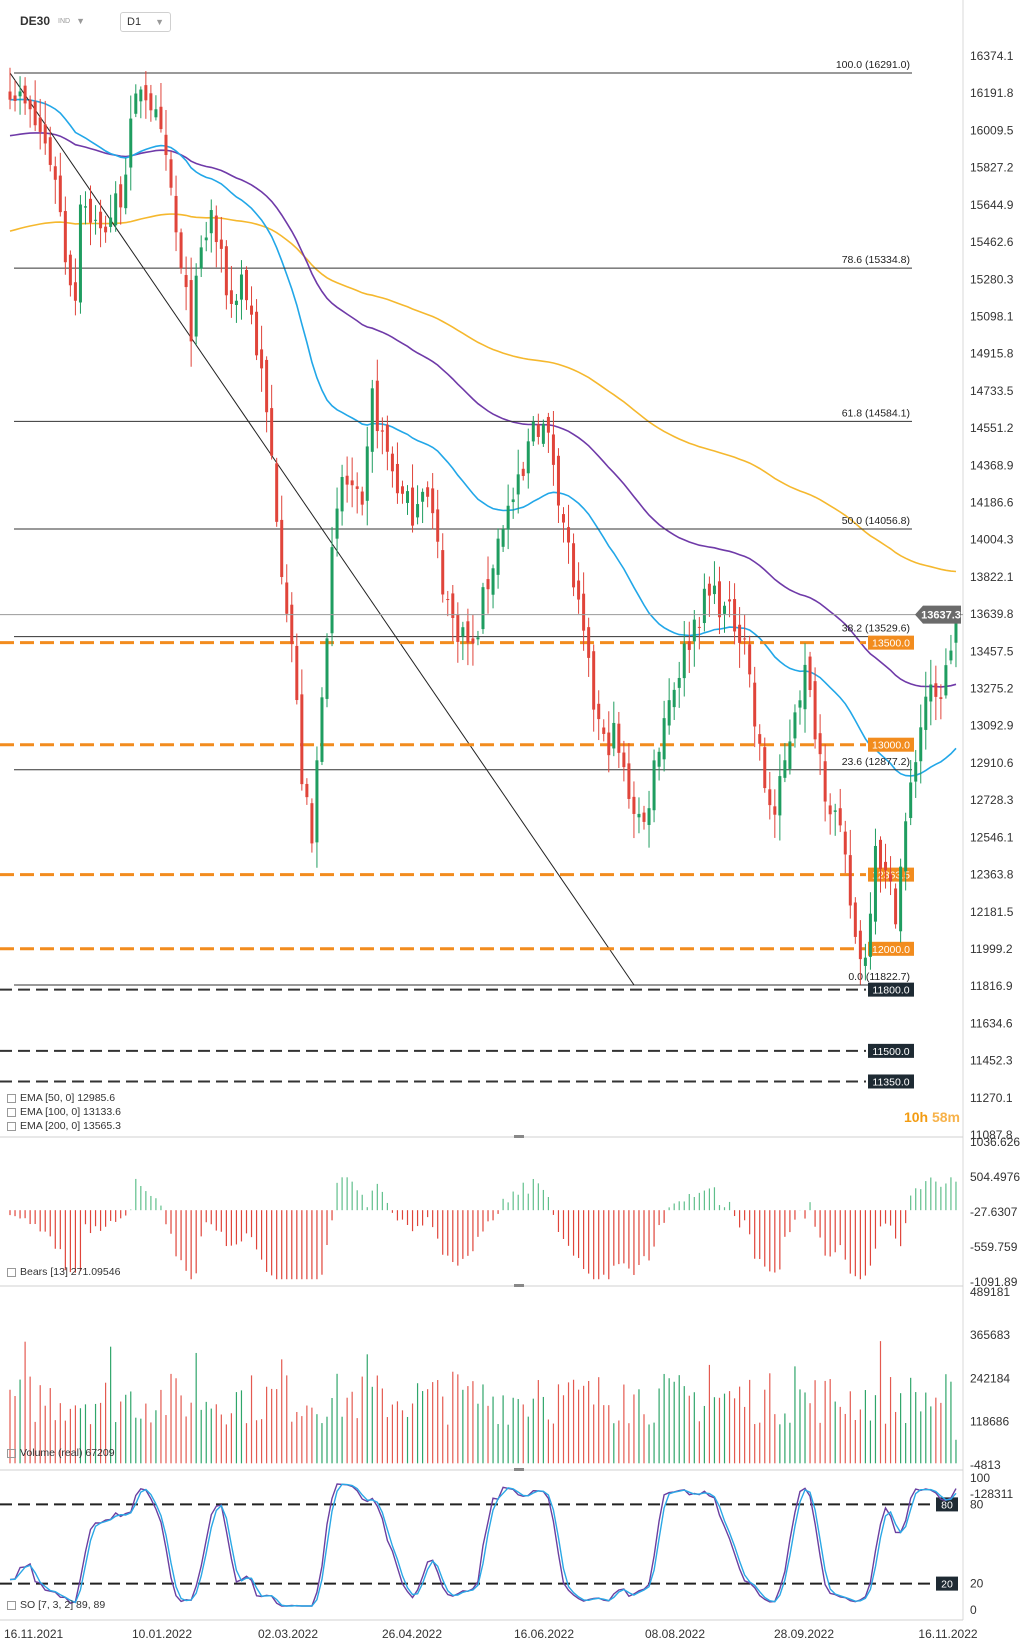 The width and height of the screenshot is (1026, 1645). What do you see at coordinates (56, 1605) in the screenshot?
I see `so-legend: SO [7, 3, 2] 89, 89` at bounding box center [56, 1605].